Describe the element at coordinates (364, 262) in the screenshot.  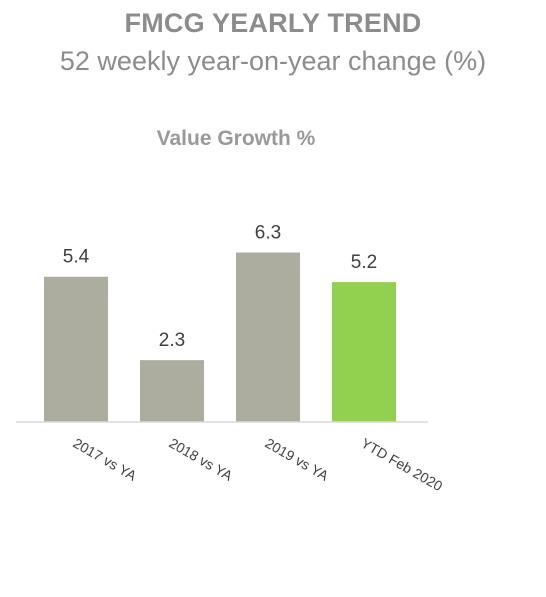
I see `data-label-4: 5.2` at that location.